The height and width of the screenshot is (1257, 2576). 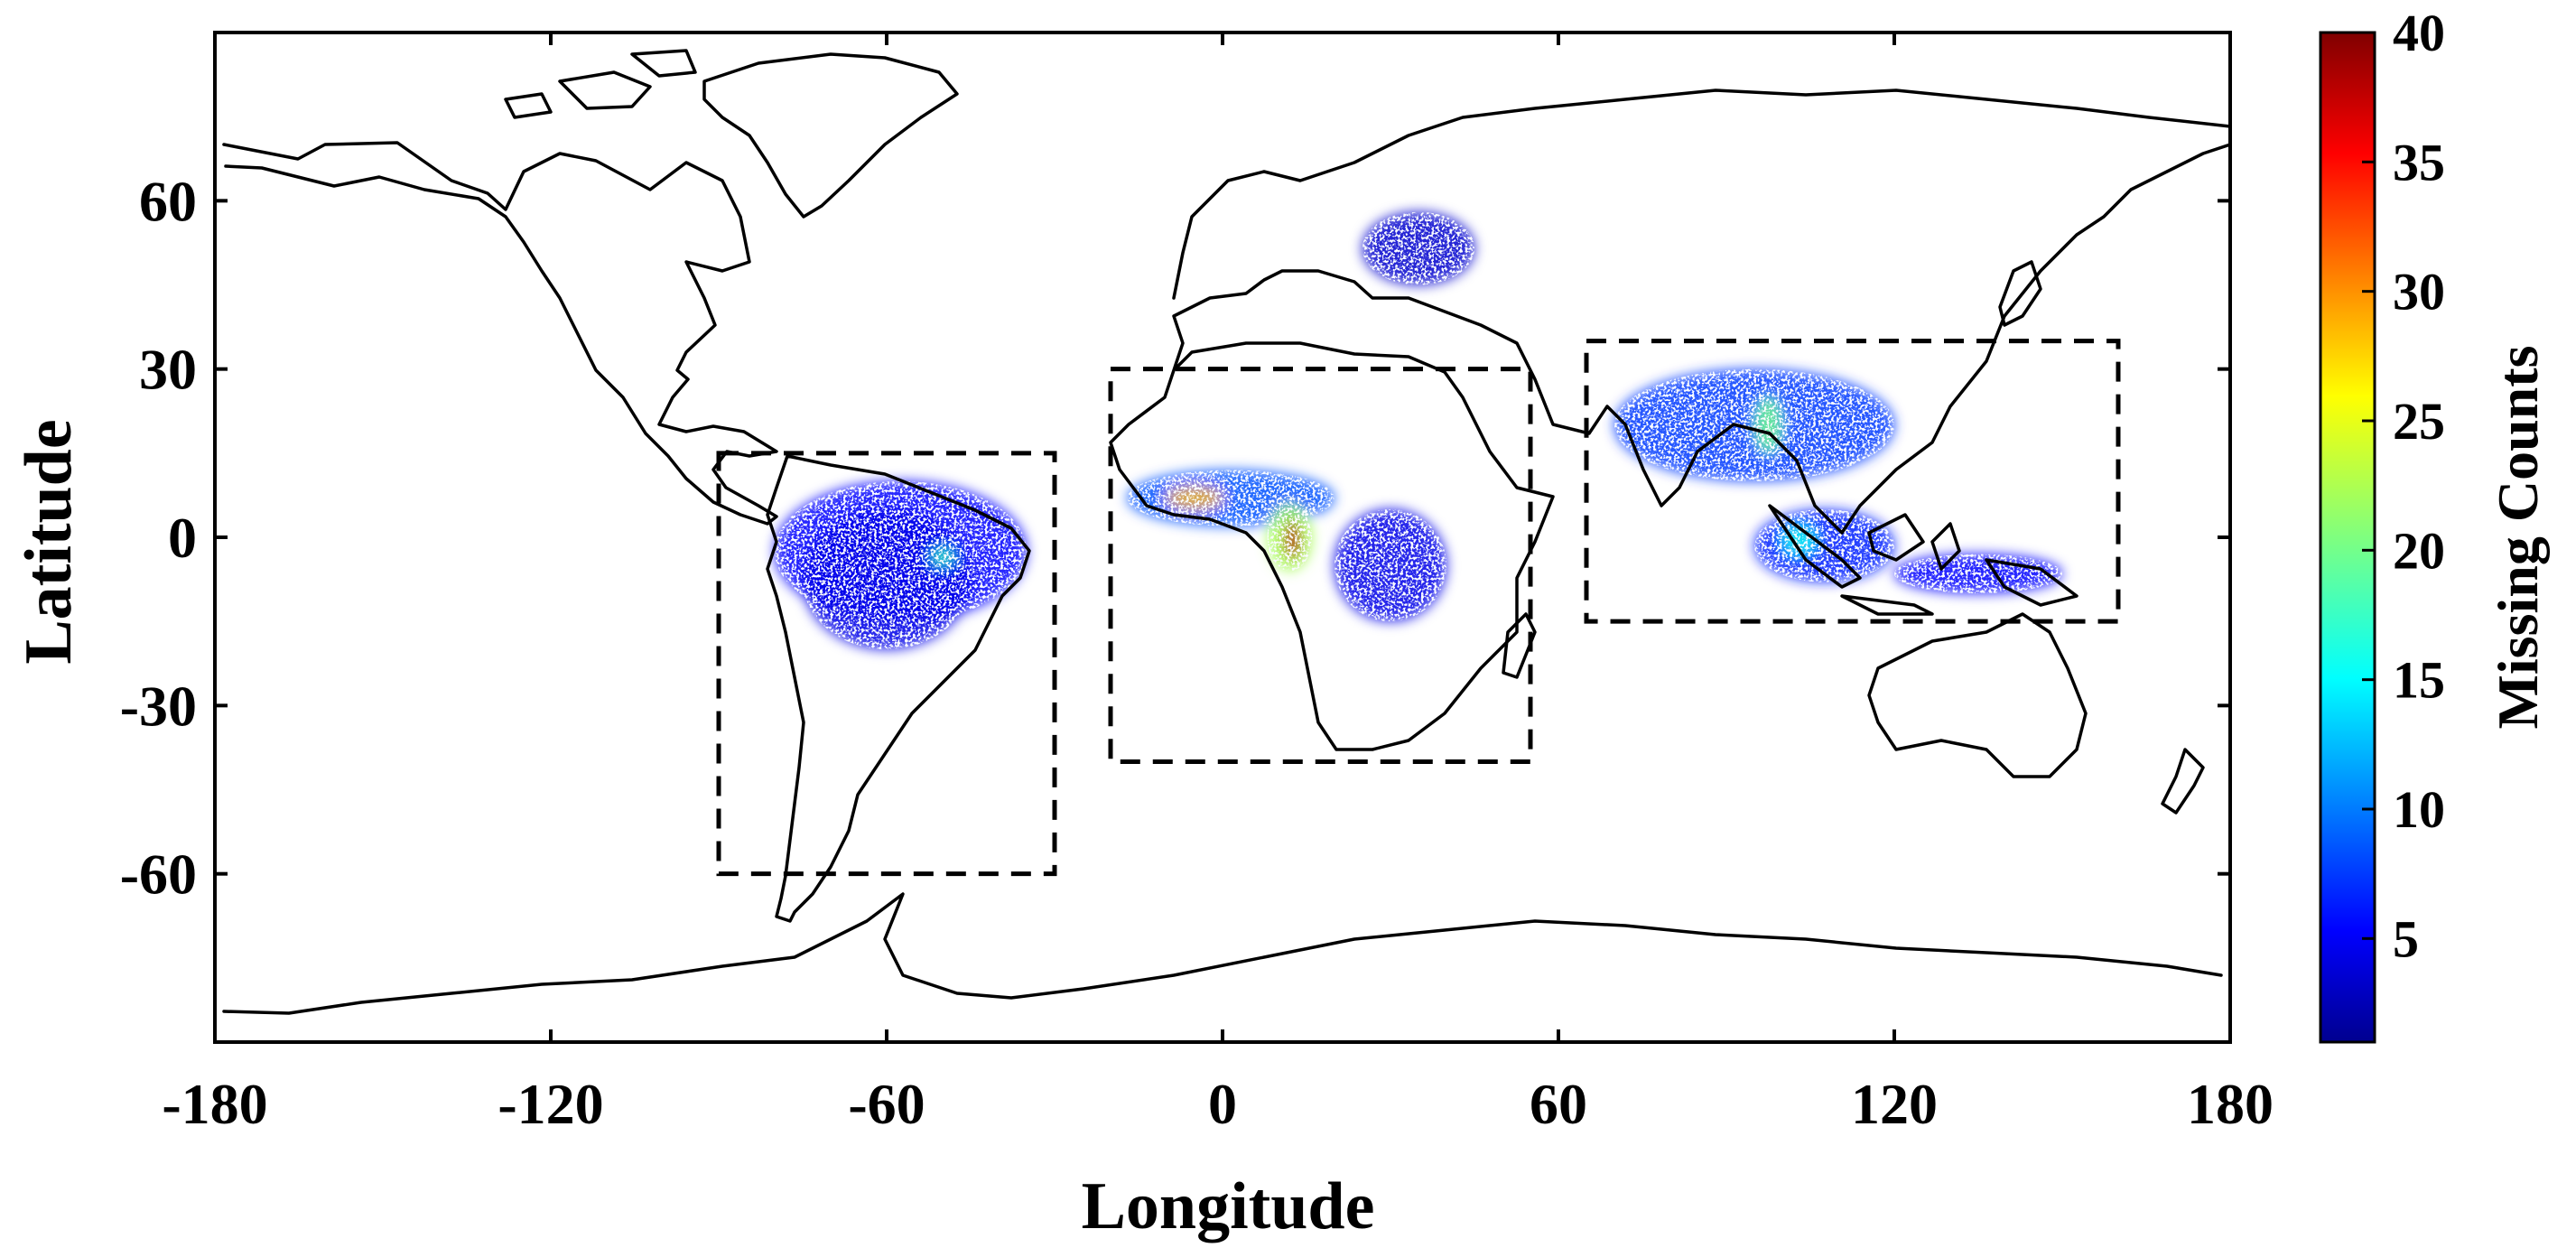 What do you see at coordinates (2347, 537) in the screenshot?
I see `colorbar` at bounding box center [2347, 537].